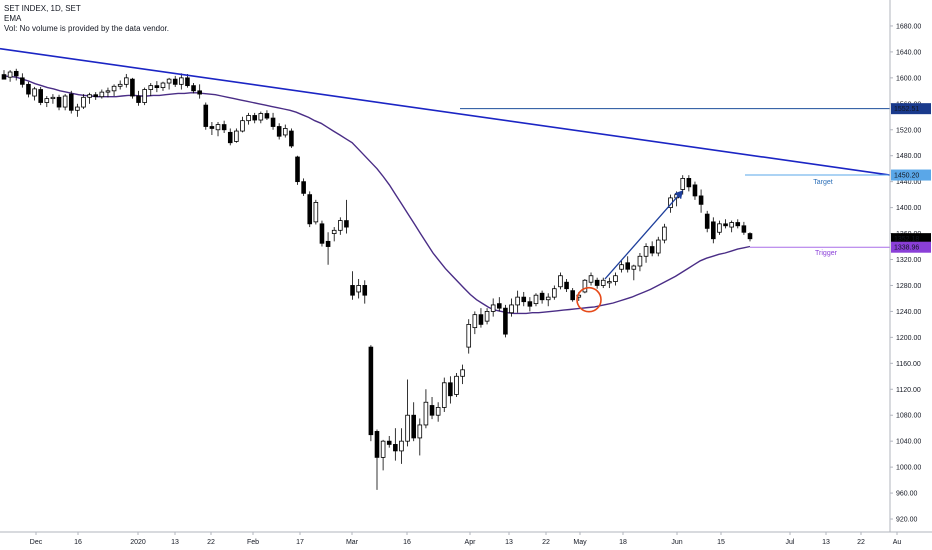  I want to click on price-tick-label: 1040.00, so click(908, 442).